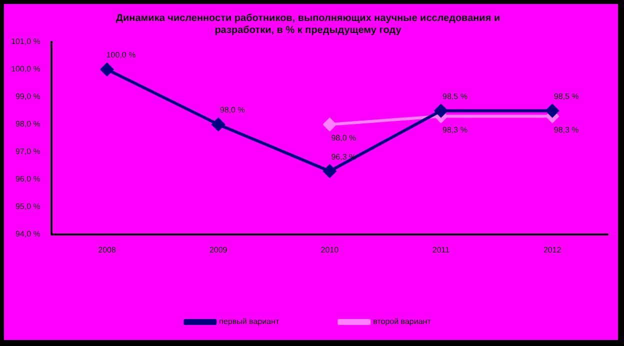 The width and height of the screenshot is (624, 346). Describe the element at coordinates (27, 97) in the screenshot. I see `y-tick-label: 99,0 %` at that location.